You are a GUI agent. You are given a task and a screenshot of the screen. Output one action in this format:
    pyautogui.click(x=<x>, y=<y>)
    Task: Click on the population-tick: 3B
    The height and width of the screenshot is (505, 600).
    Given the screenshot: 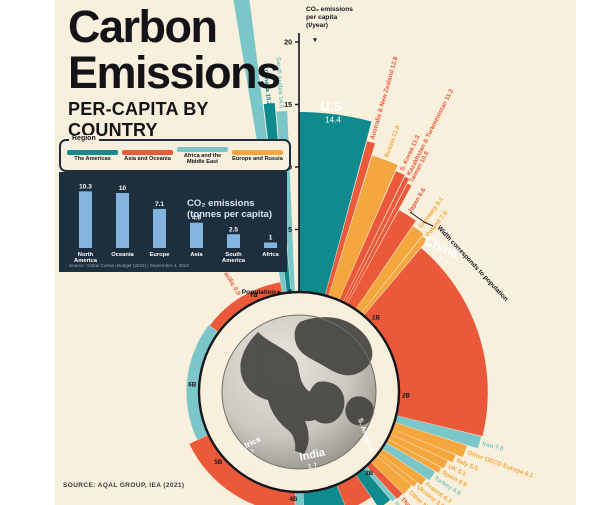 What is the action you would take?
    pyautogui.click(x=369, y=473)
    